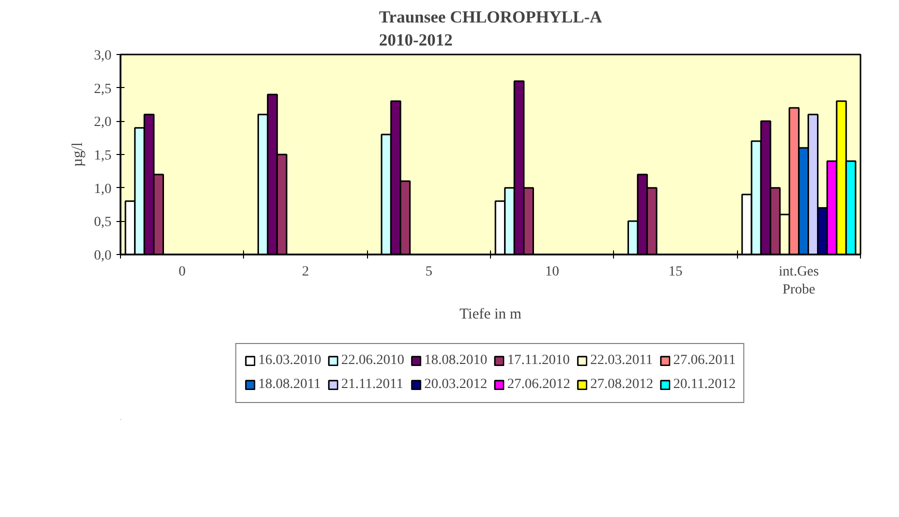 The height and width of the screenshot is (517, 899). What do you see at coordinates (182, 272) in the screenshot?
I see `x-tick-label: 0` at bounding box center [182, 272].